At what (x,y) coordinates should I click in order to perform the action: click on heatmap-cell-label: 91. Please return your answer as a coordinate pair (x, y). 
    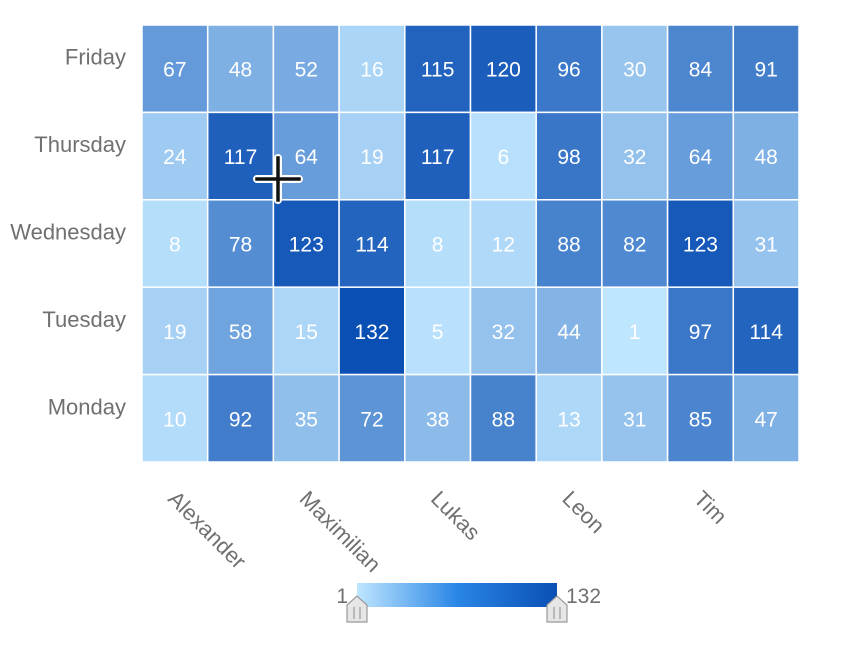
    Looking at the image, I should click on (765, 70).